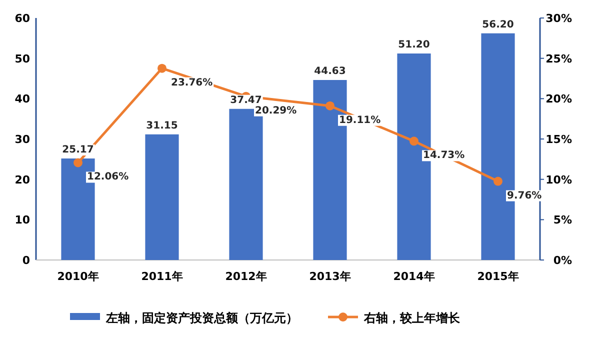 This screenshot has height=338, width=600. I want to click on data-label: 12.06%, so click(108, 177).